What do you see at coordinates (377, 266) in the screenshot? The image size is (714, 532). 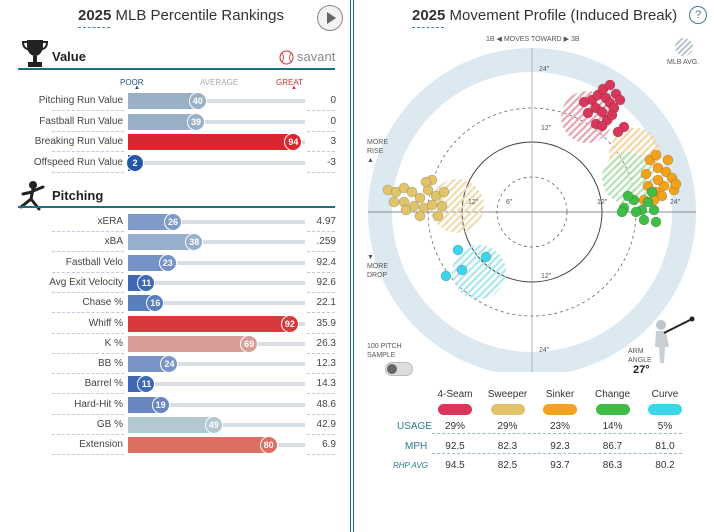 I see `more-drop-label: ▼ MORE DROP` at bounding box center [377, 266].